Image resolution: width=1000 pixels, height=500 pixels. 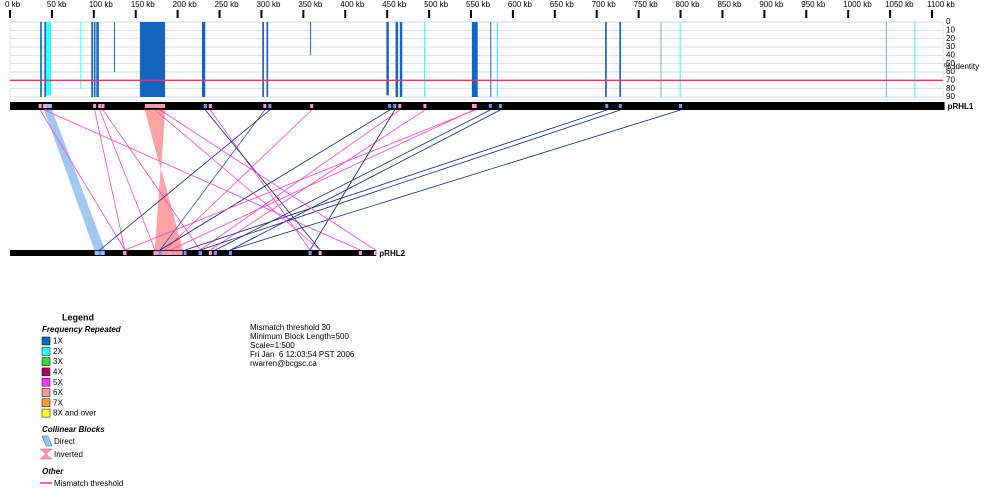 What do you see at coordinates (950, 79) in the screenshot?
I see `identity-tick-label: 70` at bounding box center [950, 79].